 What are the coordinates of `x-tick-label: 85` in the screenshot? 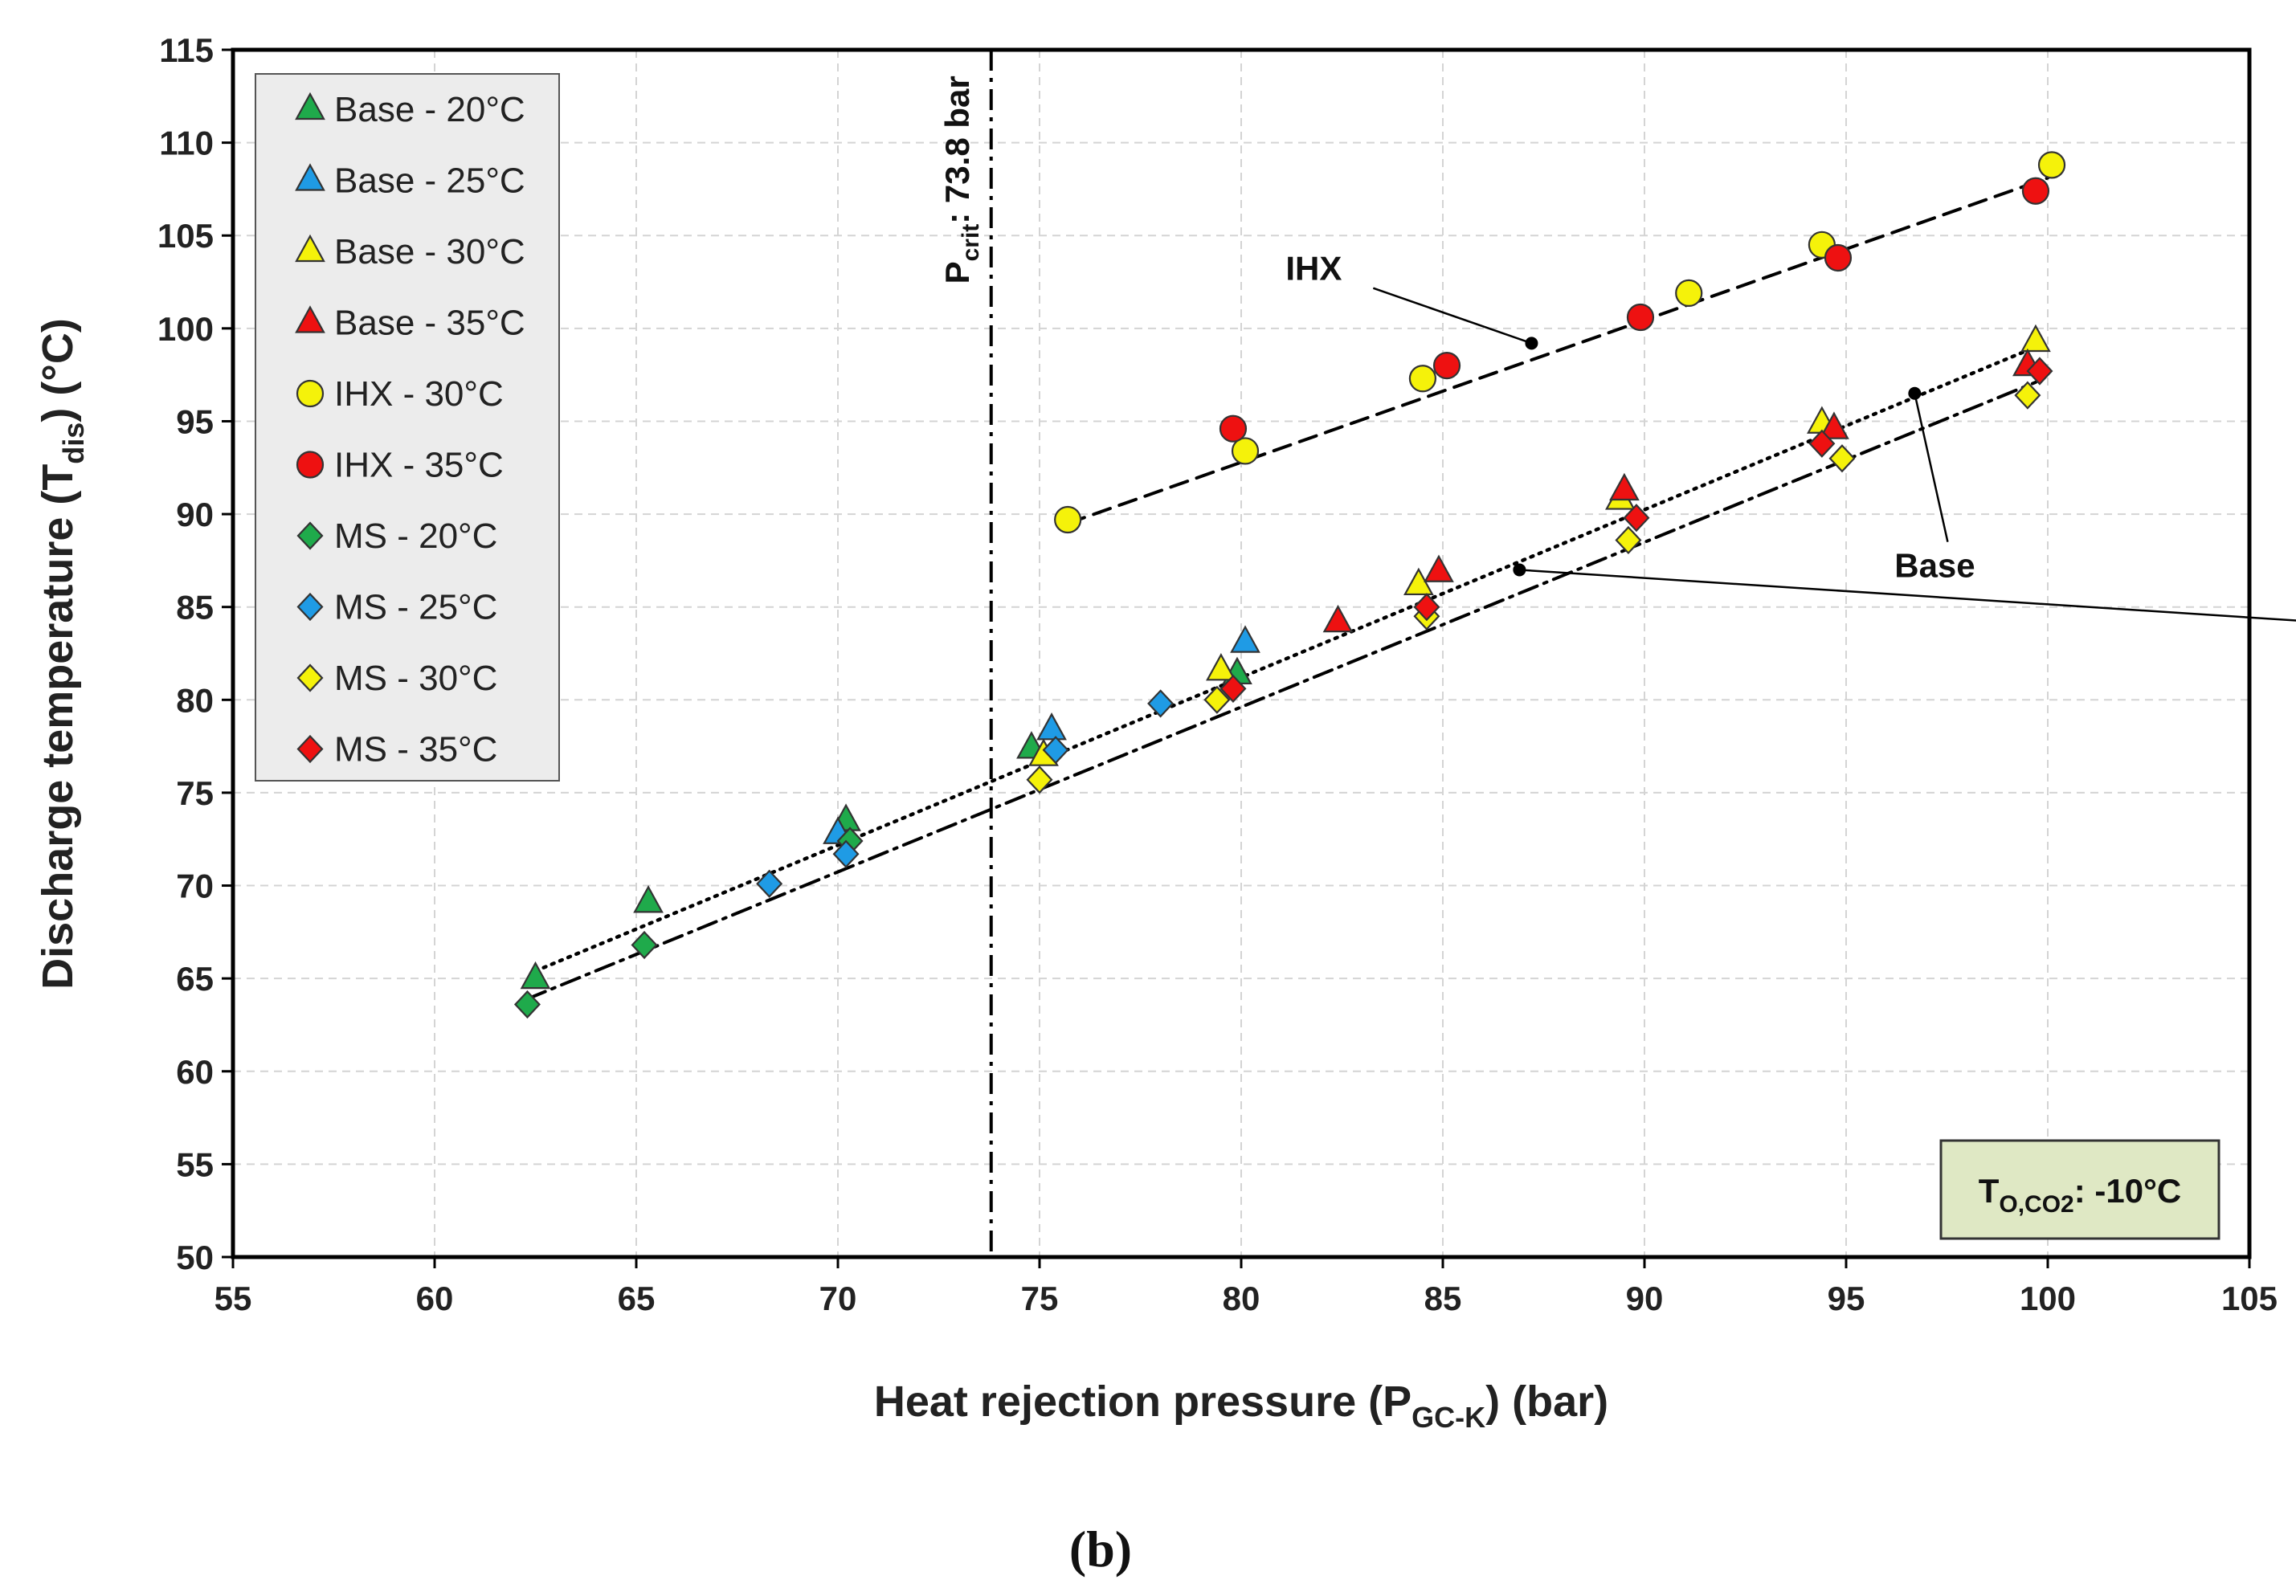 It's located at (1443, 1298).